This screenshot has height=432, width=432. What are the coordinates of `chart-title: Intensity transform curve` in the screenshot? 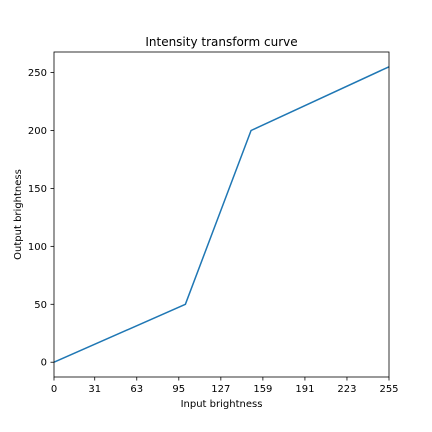 It's located at (221, 42).